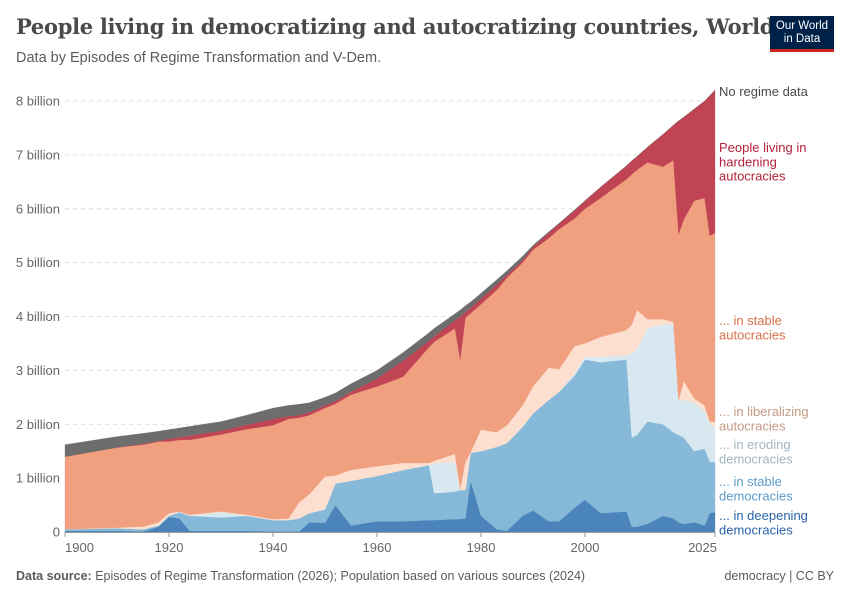 This screenshot has width=850, height=600. I want to click on x-tick-label: 2000, so click(585, 547).